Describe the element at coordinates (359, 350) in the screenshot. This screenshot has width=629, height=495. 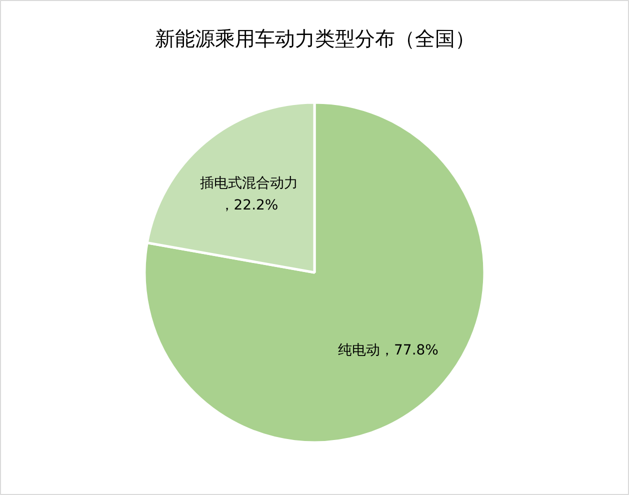
I see `slice-label: 纯电动` at that location.